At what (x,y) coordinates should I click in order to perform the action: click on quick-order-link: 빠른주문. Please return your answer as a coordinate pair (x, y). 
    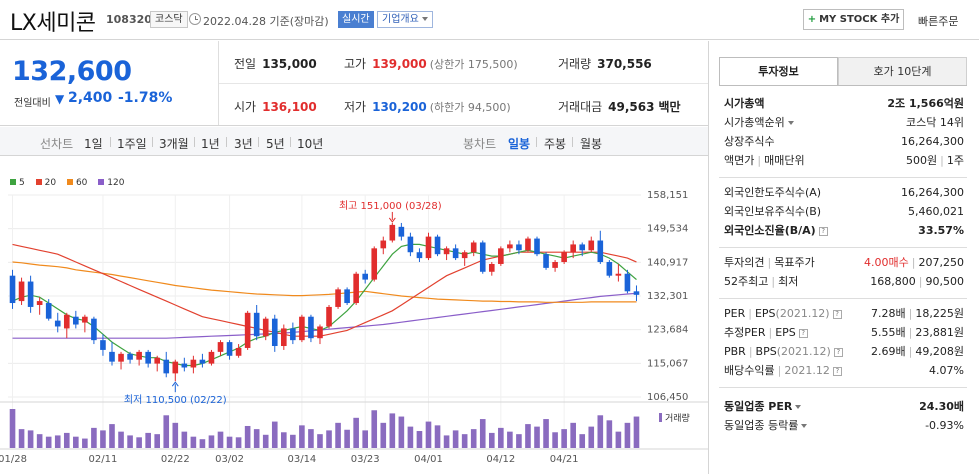
    Looking at the image, I should click on (938, 21).